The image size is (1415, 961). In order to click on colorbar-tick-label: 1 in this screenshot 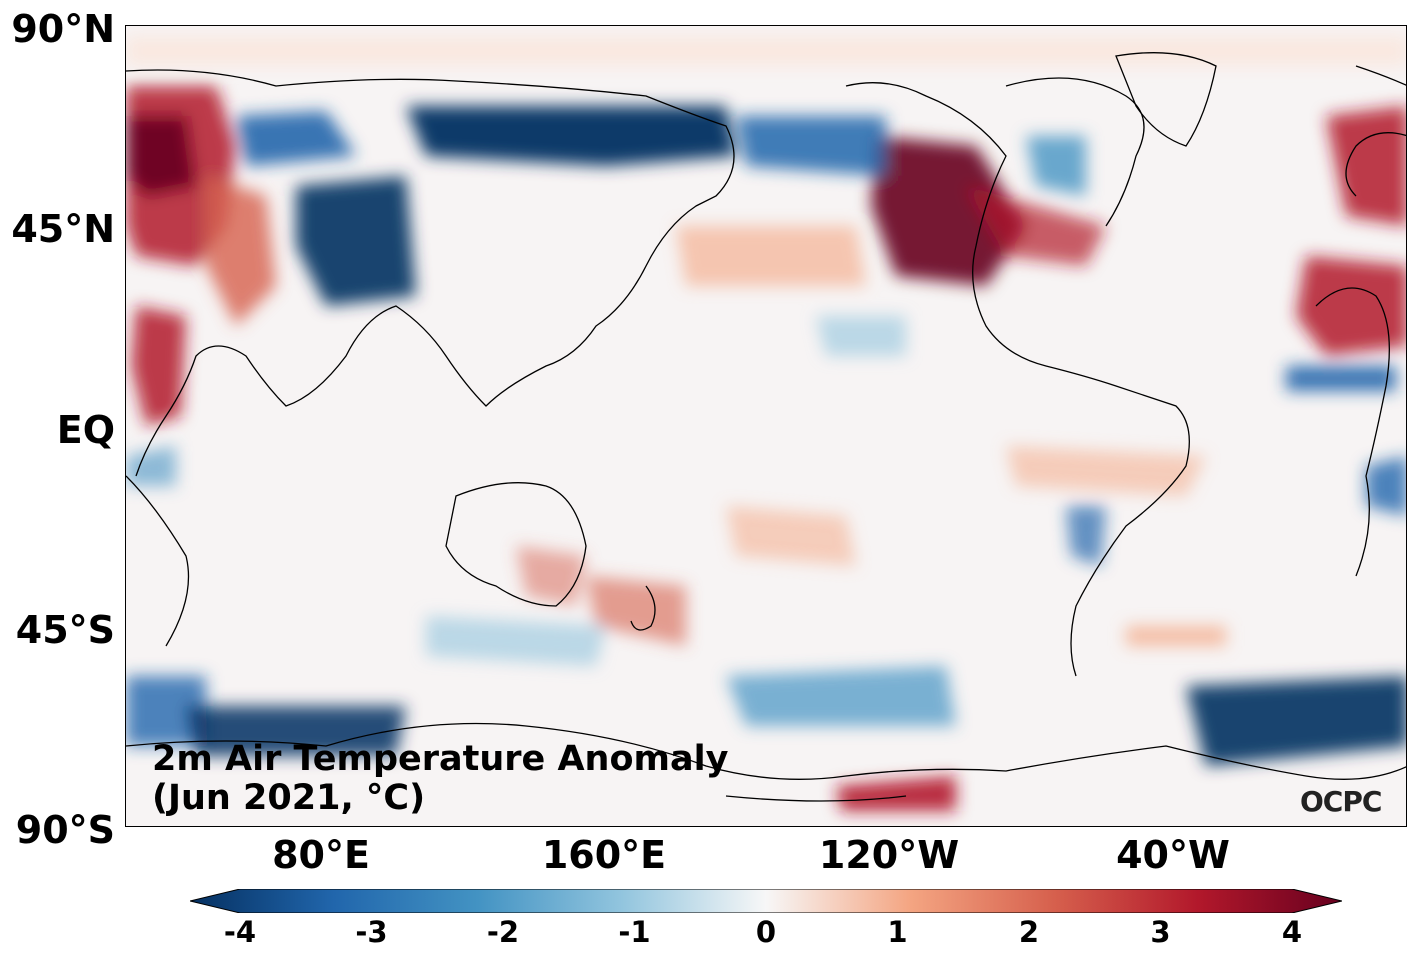, I will do `click(897, 932)`.